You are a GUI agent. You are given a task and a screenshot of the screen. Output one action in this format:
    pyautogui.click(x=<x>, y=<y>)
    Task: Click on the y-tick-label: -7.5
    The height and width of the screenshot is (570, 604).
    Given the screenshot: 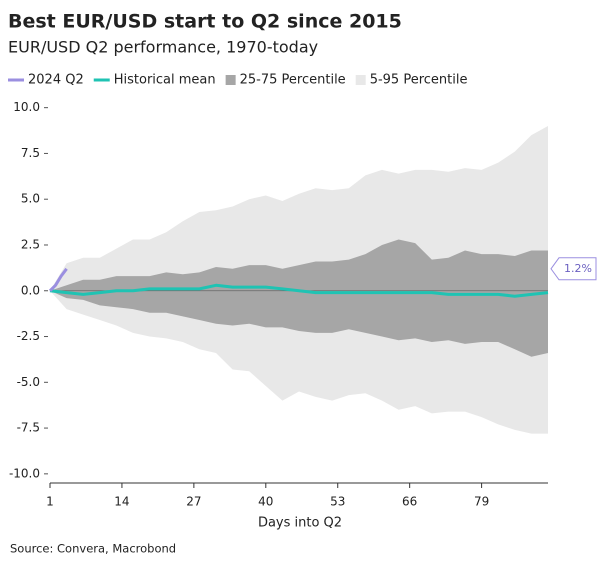 What is the action you would take?
    pyautogui.click(x=28, y=428)
    